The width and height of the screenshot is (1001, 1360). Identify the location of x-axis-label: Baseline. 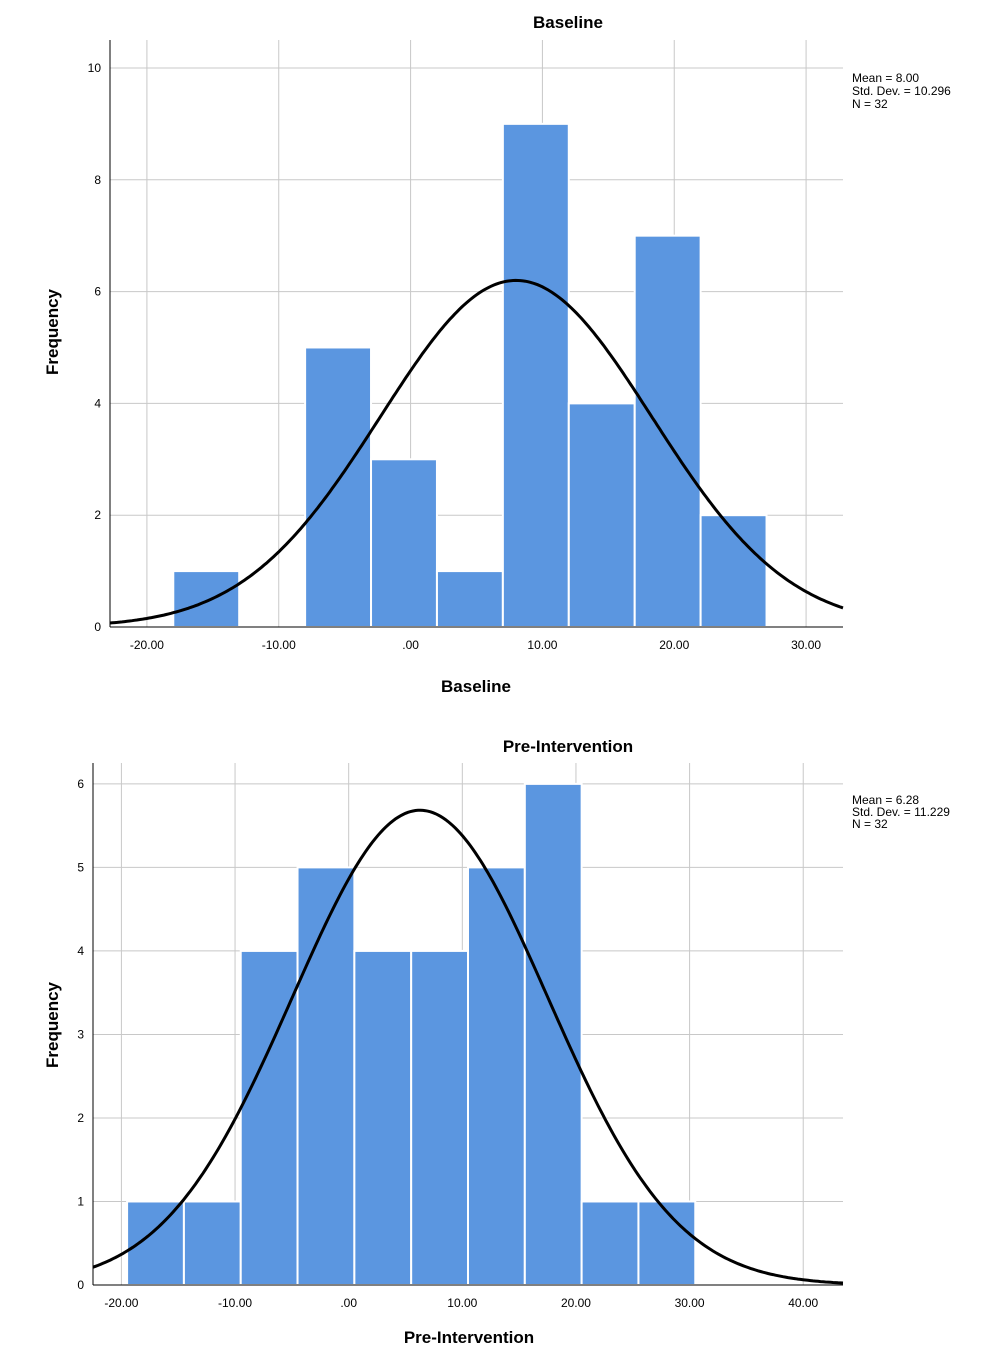
(476, 686).